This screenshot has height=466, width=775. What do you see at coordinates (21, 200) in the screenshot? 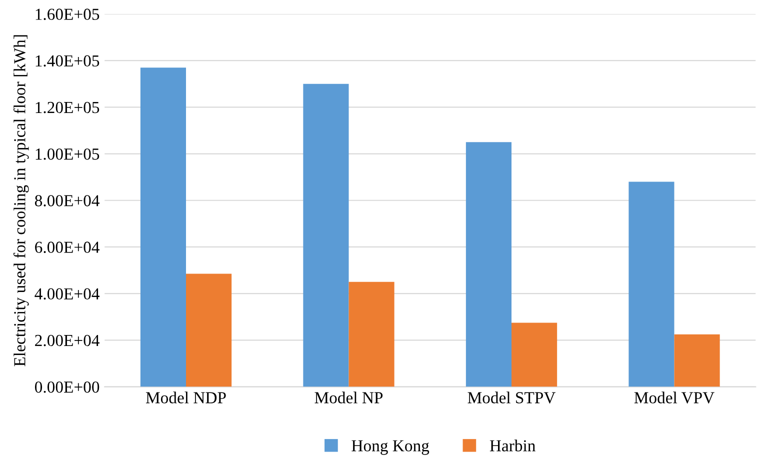
I see `y-axis-title: Electricity used for cooling in typical floor [kWh]` at bounding box center [21, 200].